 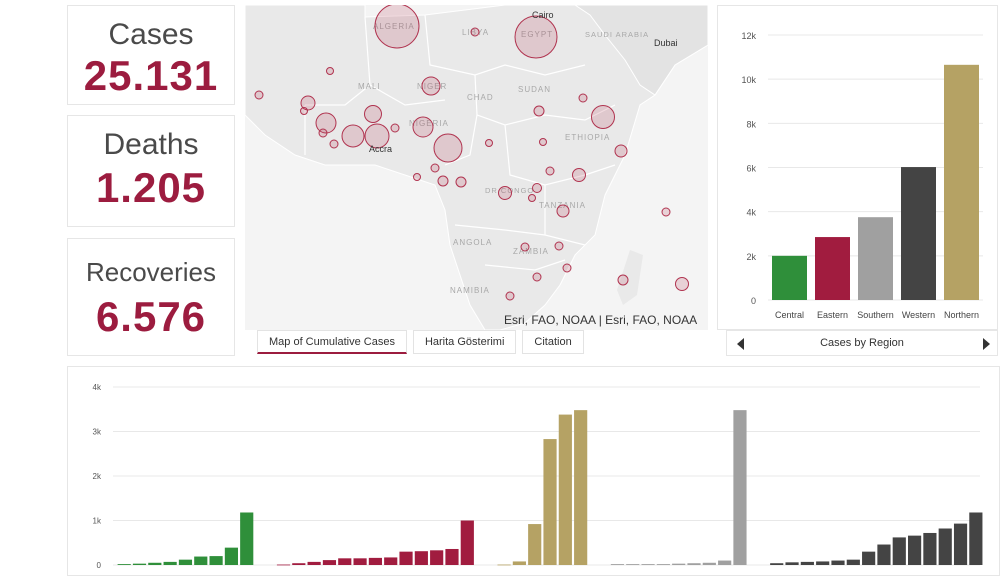 I want to click on bar-eastern, so click(x=832, y=268).